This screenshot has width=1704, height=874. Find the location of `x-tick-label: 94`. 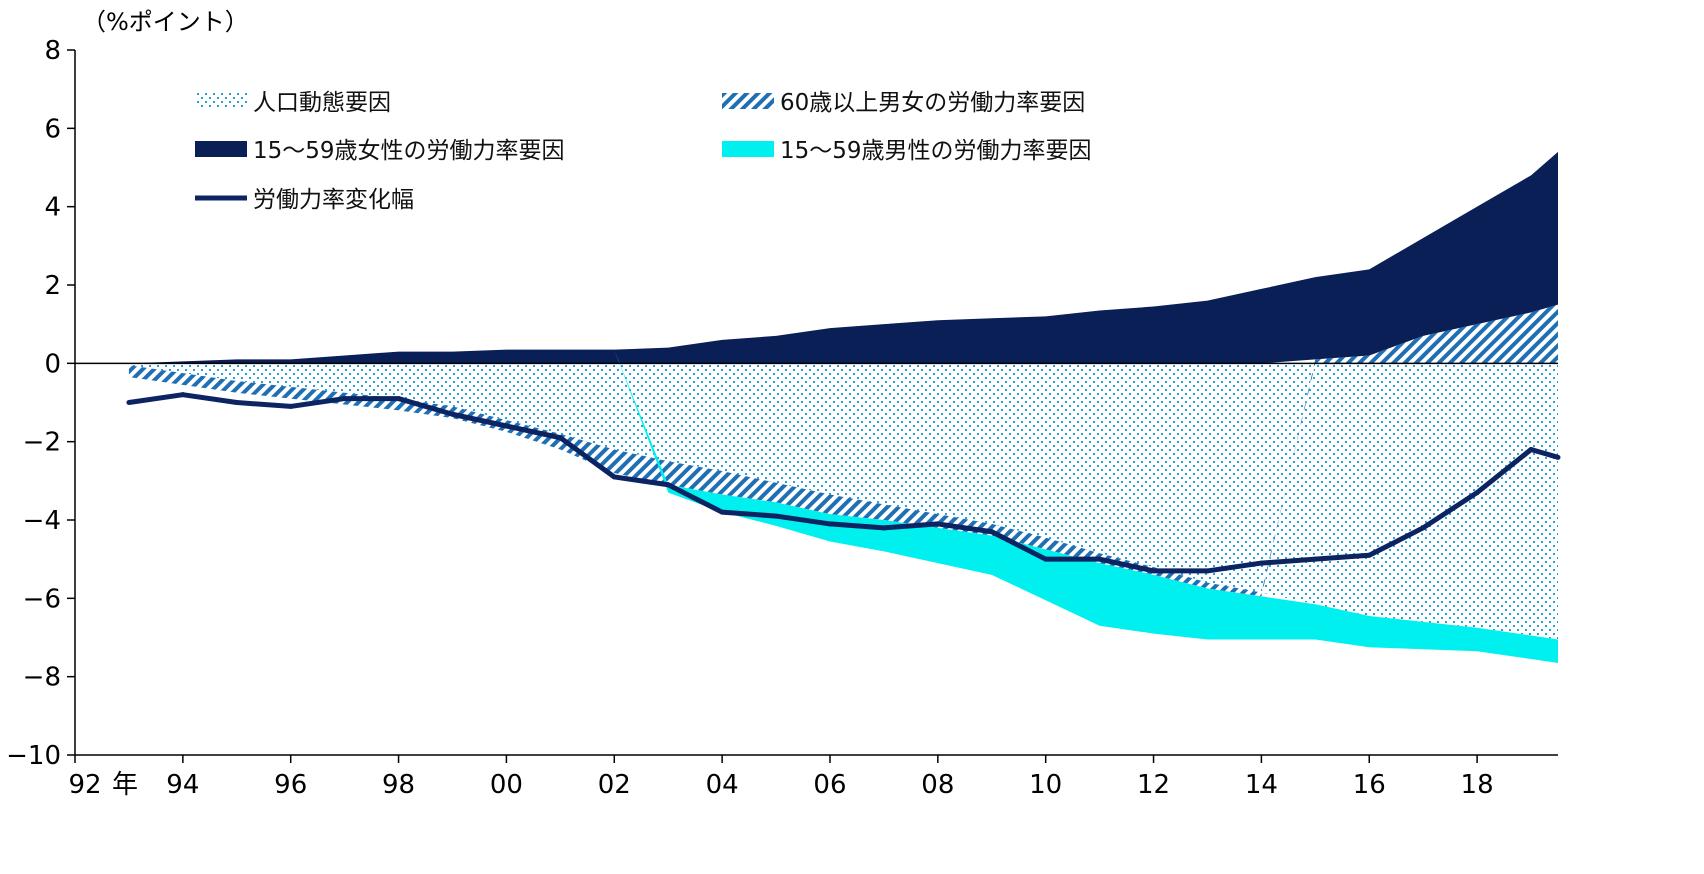

x-tick-label: 94 is located at coordinates (182, 785).